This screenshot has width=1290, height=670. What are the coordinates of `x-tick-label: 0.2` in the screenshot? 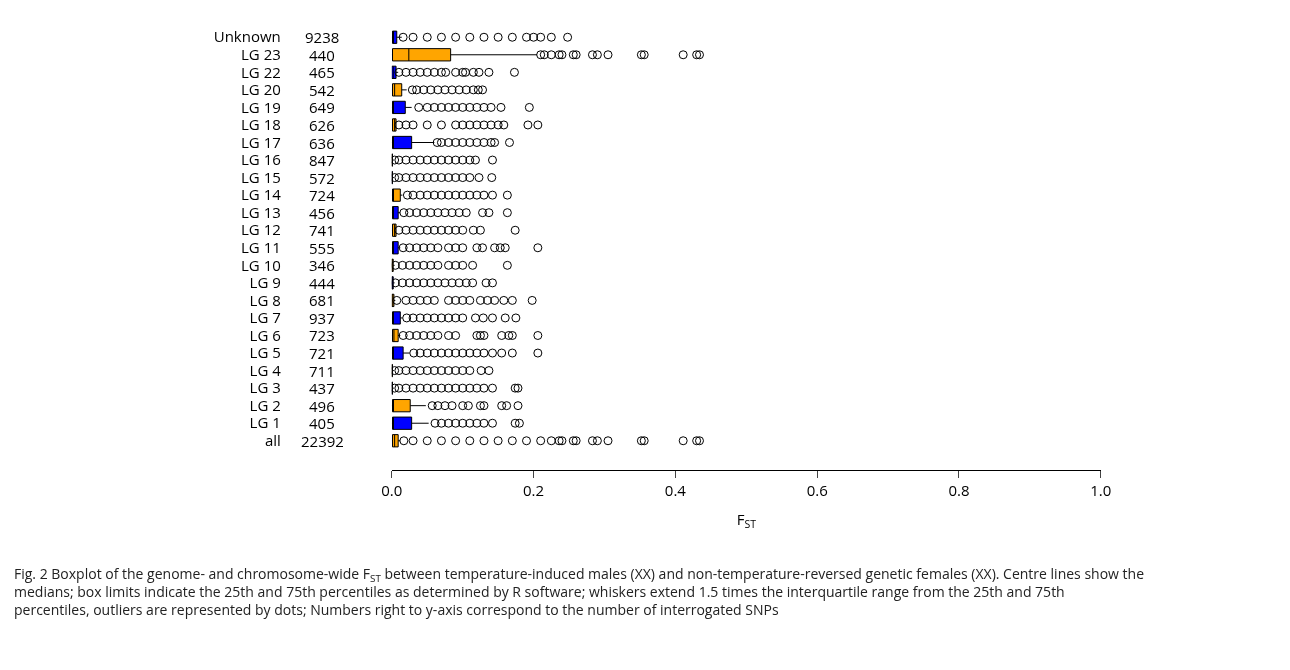 It's located at (534, 490).